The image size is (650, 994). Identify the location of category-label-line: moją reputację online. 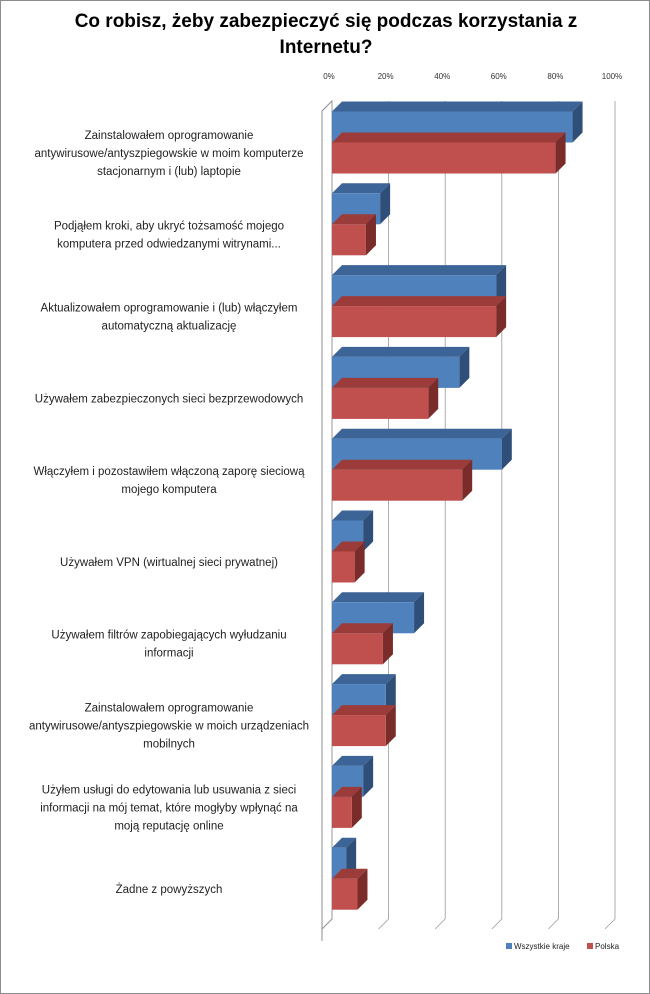
(168, 826).